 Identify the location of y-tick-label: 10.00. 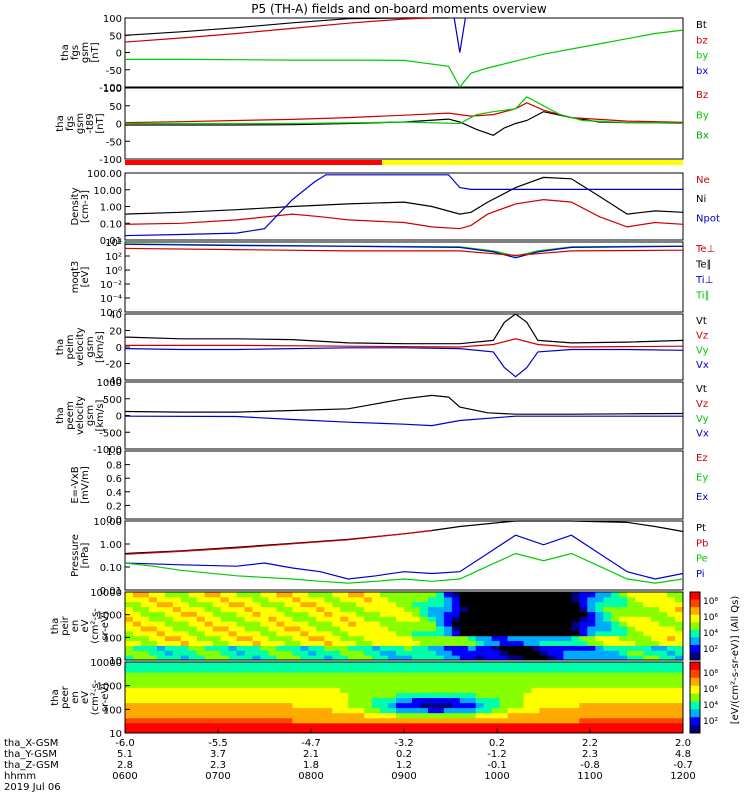
(107, 191).